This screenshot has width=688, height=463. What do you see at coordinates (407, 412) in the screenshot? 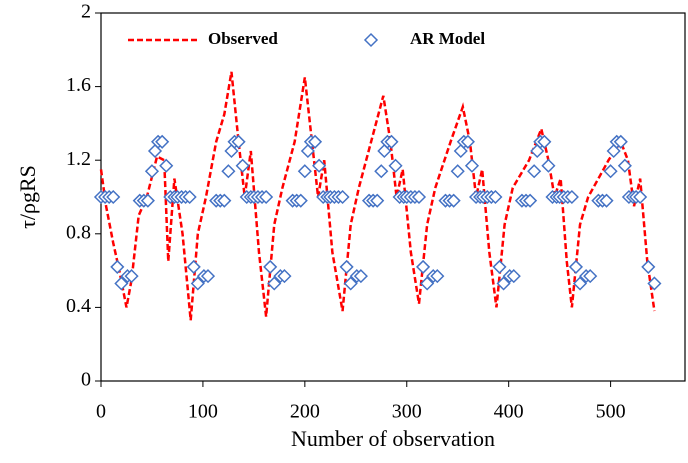
I see `x-tick-label: 300` at bounding box center [407, 412].